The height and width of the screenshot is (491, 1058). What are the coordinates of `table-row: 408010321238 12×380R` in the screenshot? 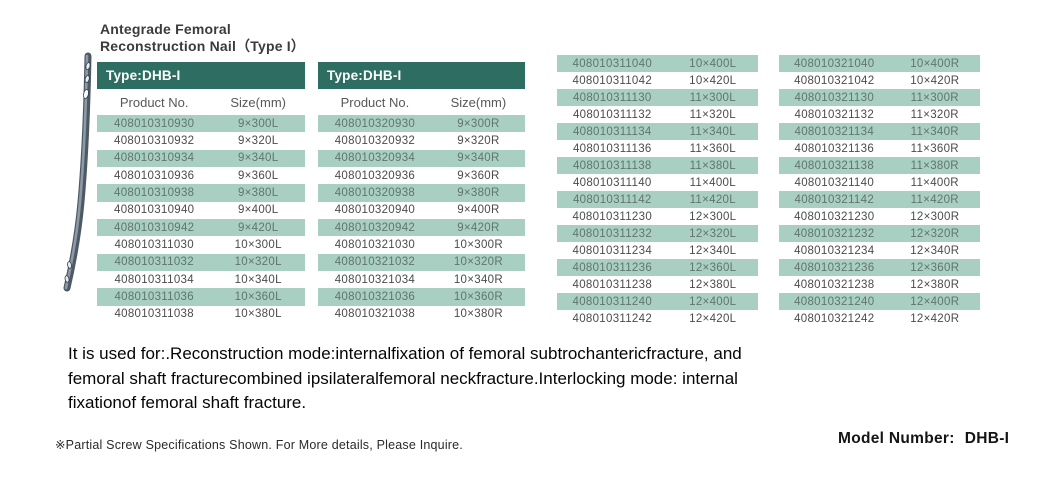 It's located at (879, 284).